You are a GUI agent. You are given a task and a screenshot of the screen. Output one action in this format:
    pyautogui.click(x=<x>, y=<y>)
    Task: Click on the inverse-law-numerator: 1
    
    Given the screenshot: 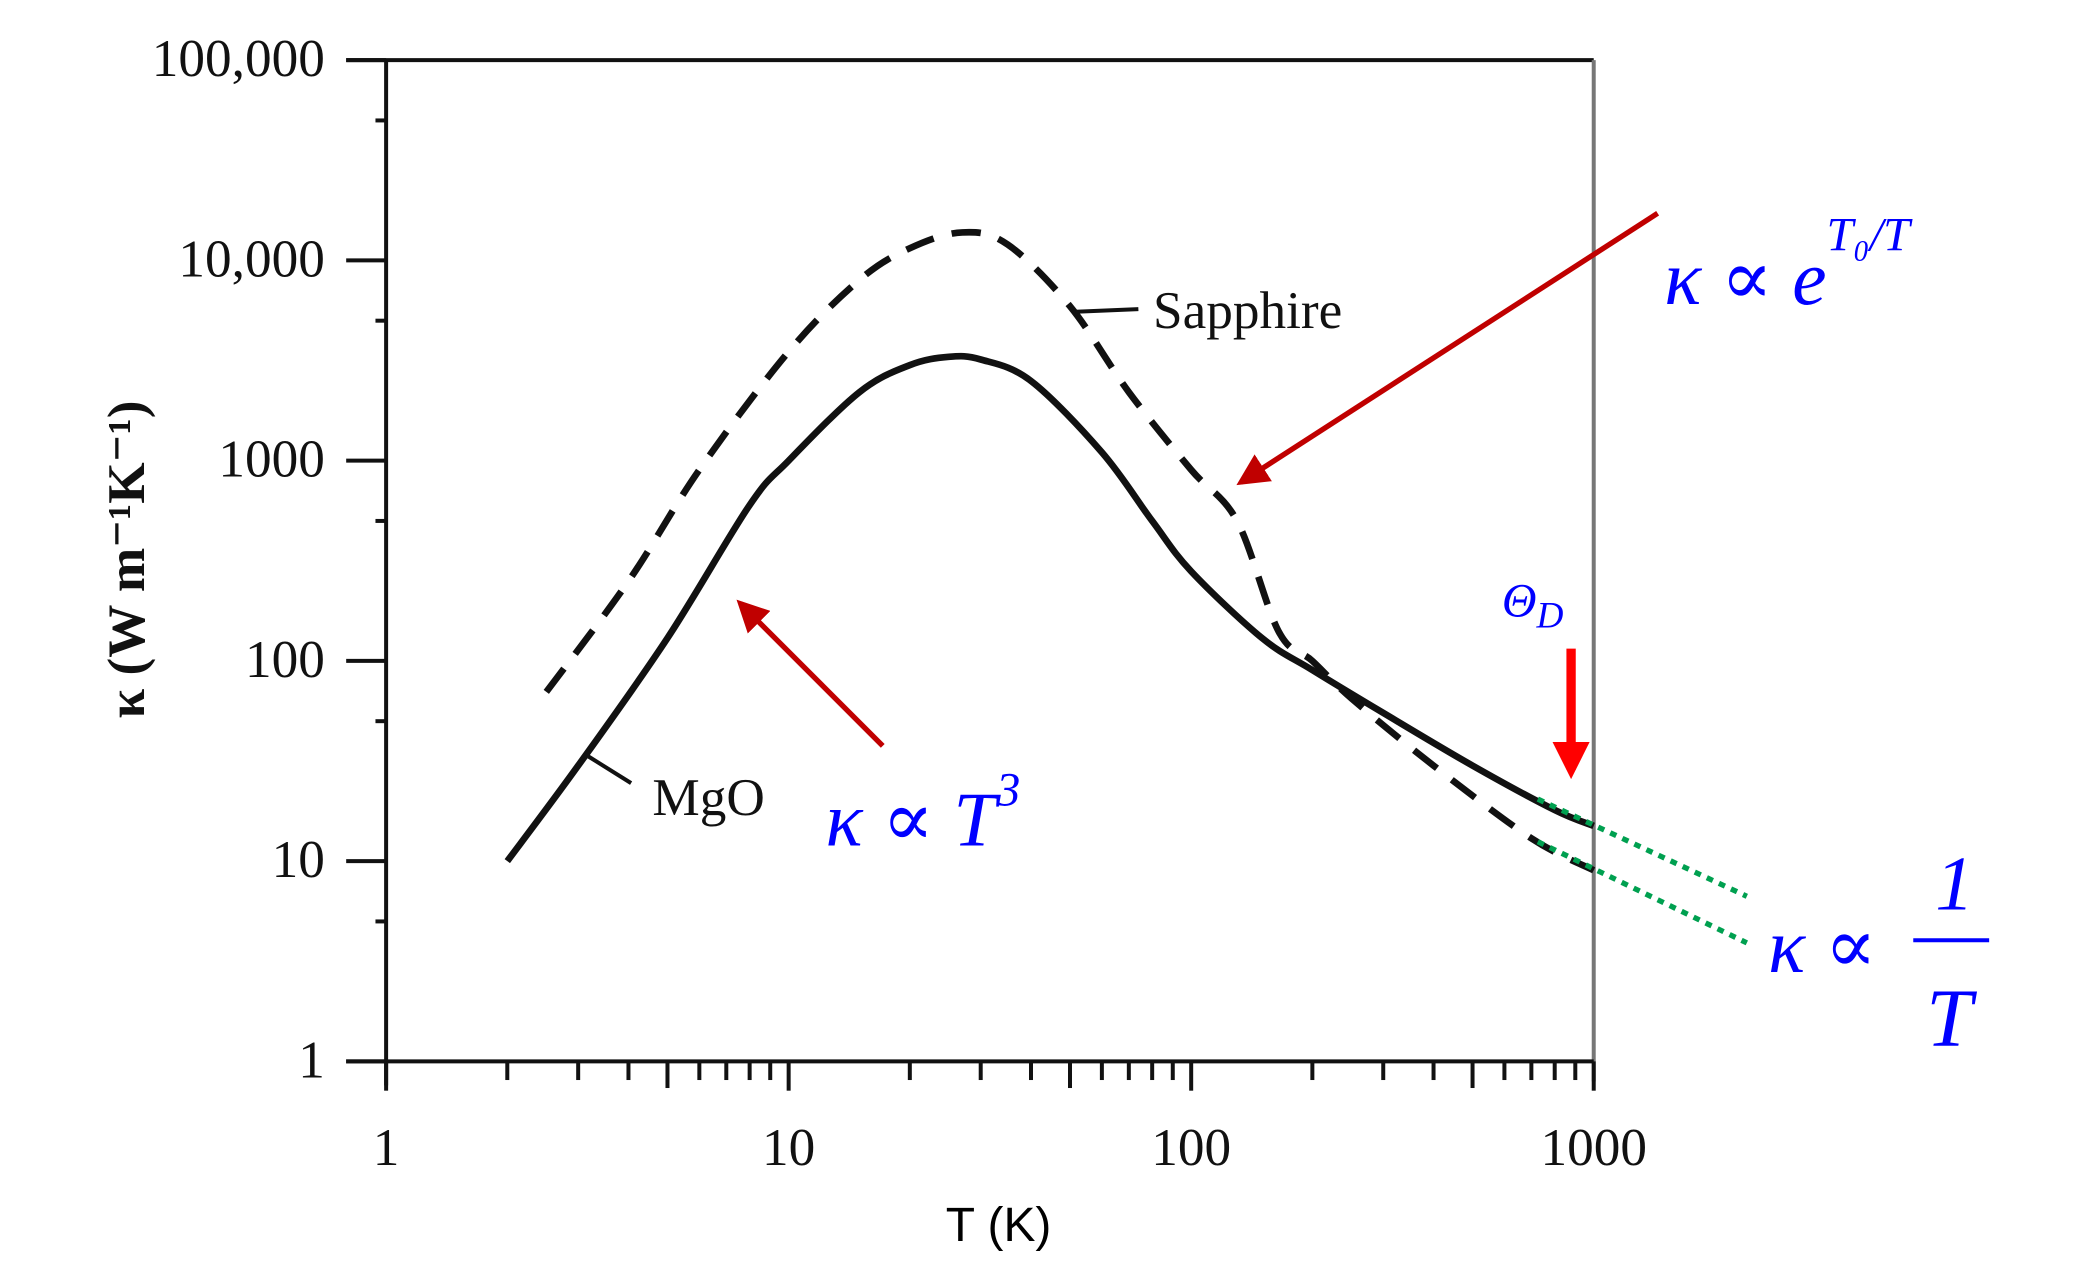 What is the action you would take?
    pyautogui.click(x=1954, y=884)
    